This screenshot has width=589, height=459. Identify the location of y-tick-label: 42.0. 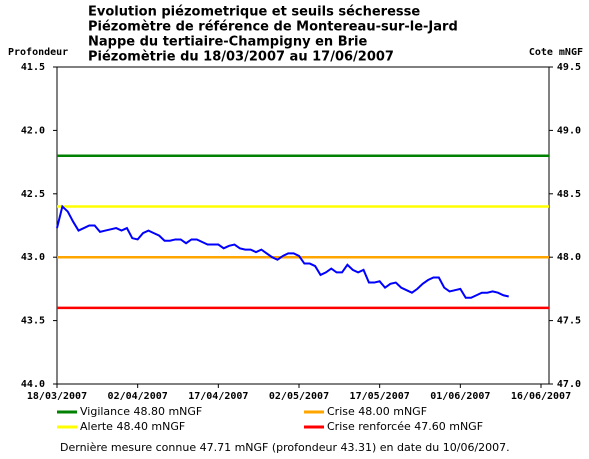
(33, 130).